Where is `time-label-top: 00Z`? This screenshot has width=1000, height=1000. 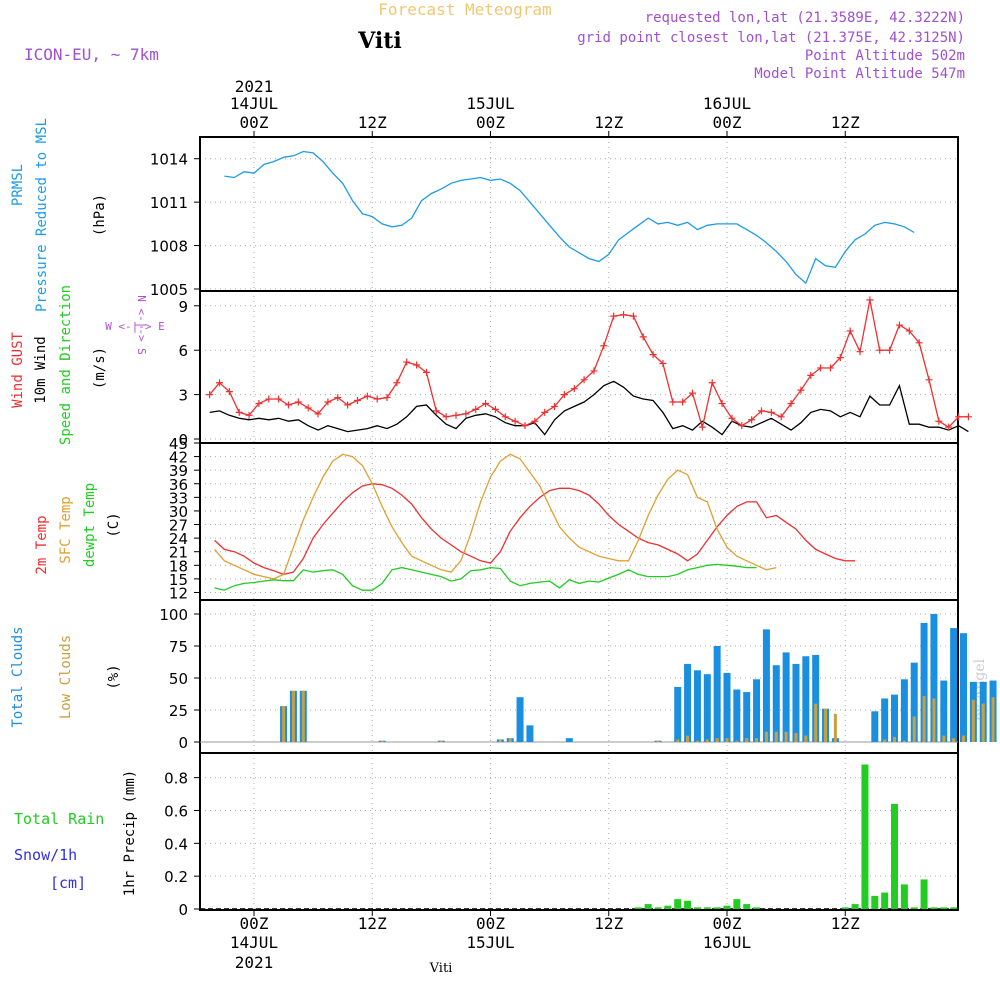
time-label-top: 00Z is located at coordinates (727, 122).